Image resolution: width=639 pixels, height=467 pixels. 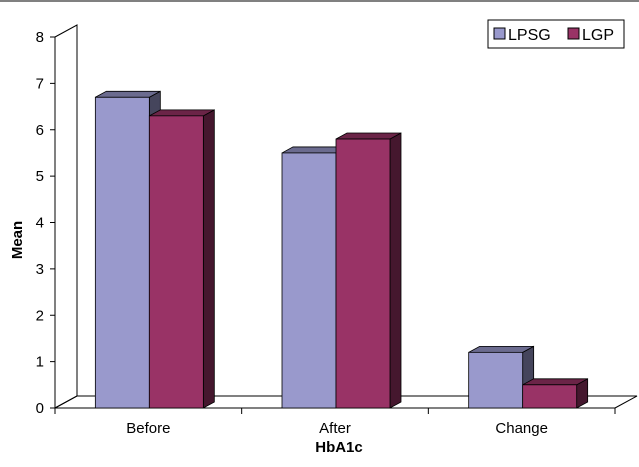 I want to click on y-tick-label: 6, so click(x=40, y=130).